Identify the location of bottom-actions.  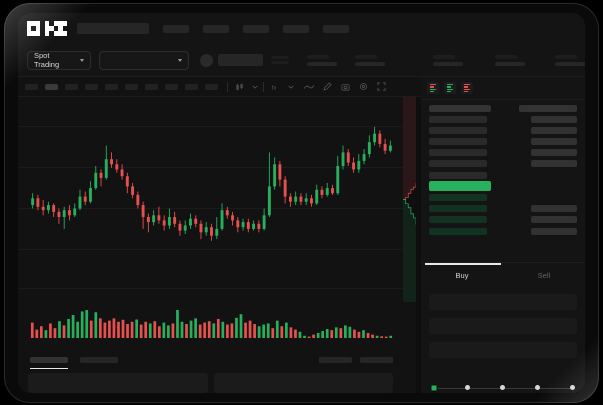
(356, 360).